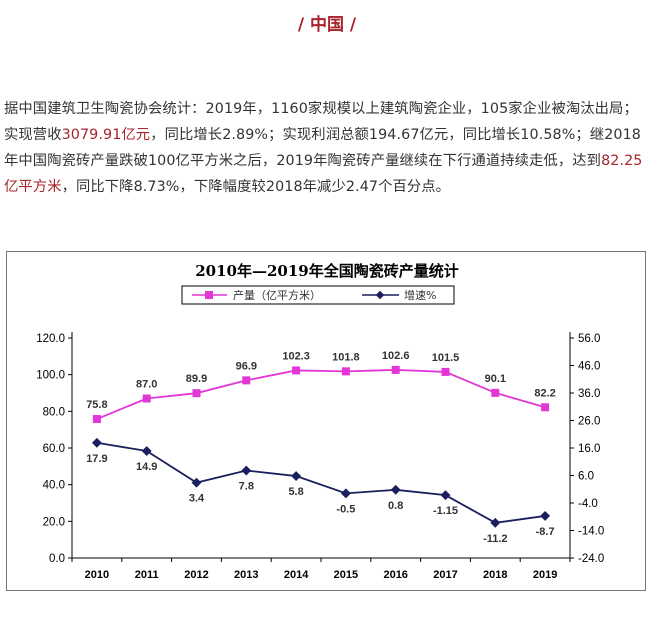 The height and width of the screenshot is (622, 654). What do you see at coordinates (323, 174) in the screenshot?
I see `output-value: 82.25亿平方米` at bounding box center [323, 174].